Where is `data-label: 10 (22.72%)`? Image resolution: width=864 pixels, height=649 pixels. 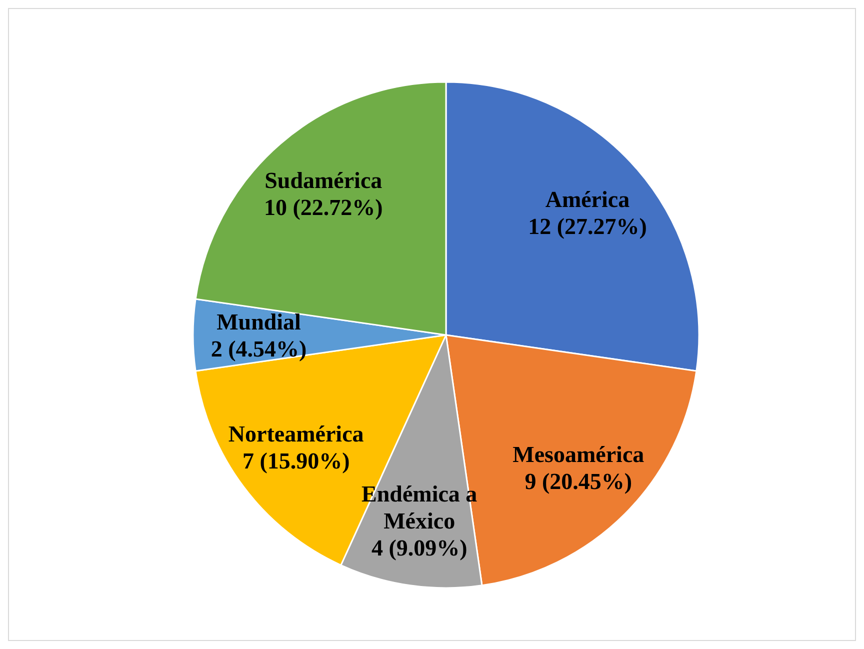
data-label: 10 (22.72%) is located at coordinates (323, 207).